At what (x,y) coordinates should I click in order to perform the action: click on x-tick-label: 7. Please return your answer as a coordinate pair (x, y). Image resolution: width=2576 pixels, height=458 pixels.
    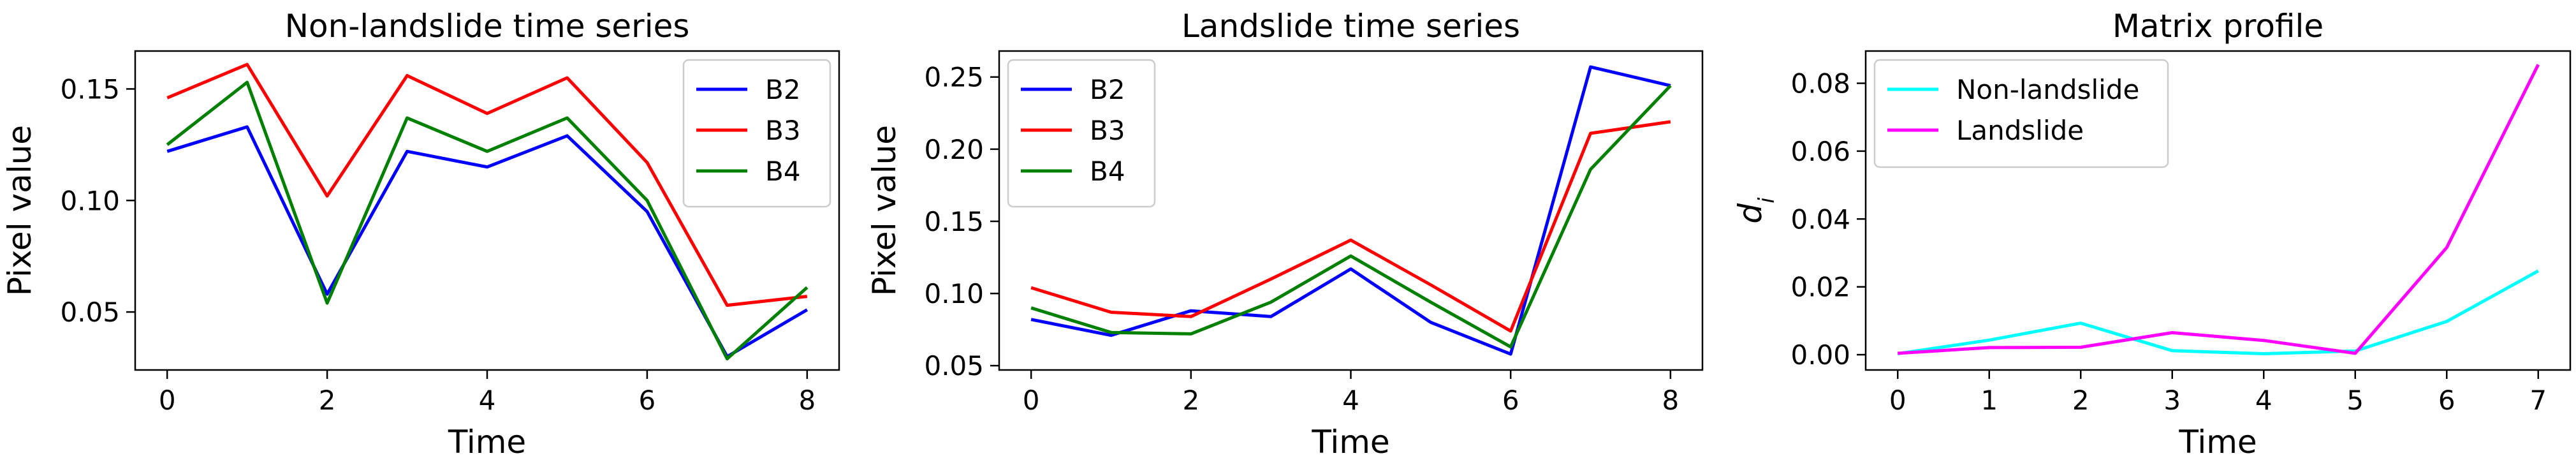
    Looking at the image, I should click on (2538, 401).